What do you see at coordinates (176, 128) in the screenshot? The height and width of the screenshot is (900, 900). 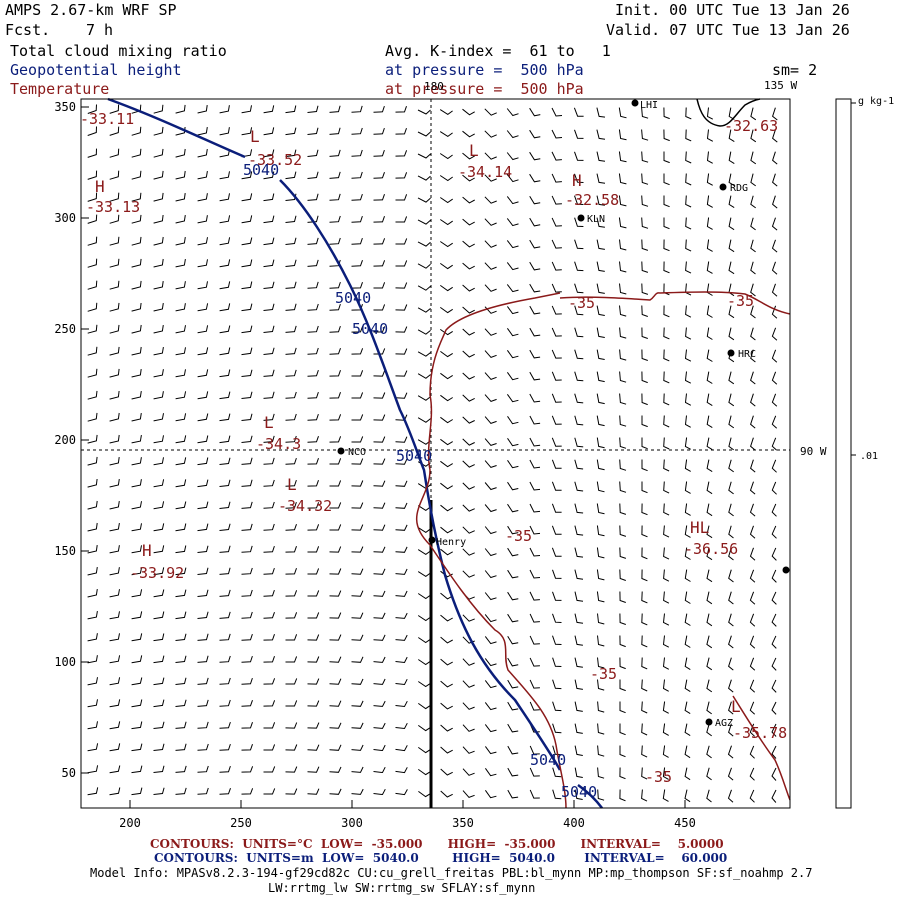 I see `height-contour-segment` at bounding box center [176, 128].